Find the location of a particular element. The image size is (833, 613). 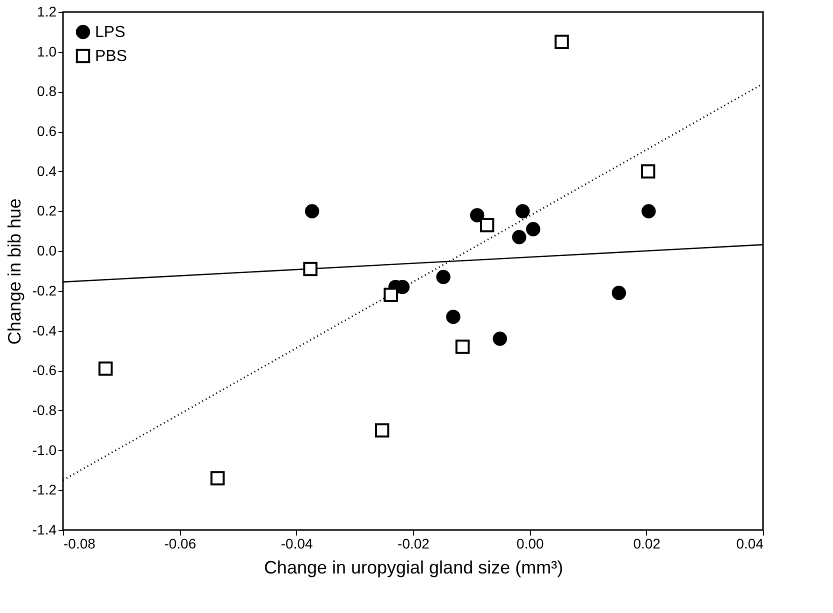

y-tick-label: 0.8 is located at coordinates (47, 91).